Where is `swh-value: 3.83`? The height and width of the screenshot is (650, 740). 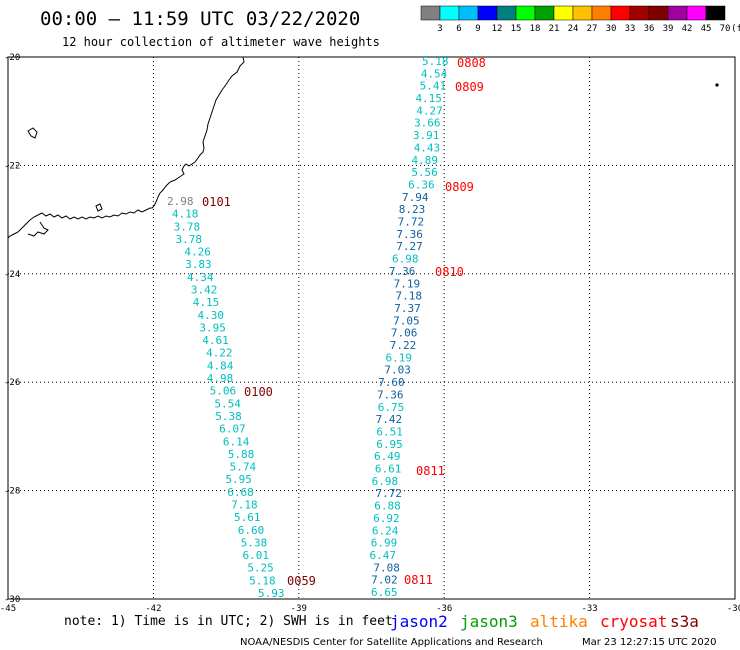
swh-value: 3.83 is located at coordinates (198, 264).